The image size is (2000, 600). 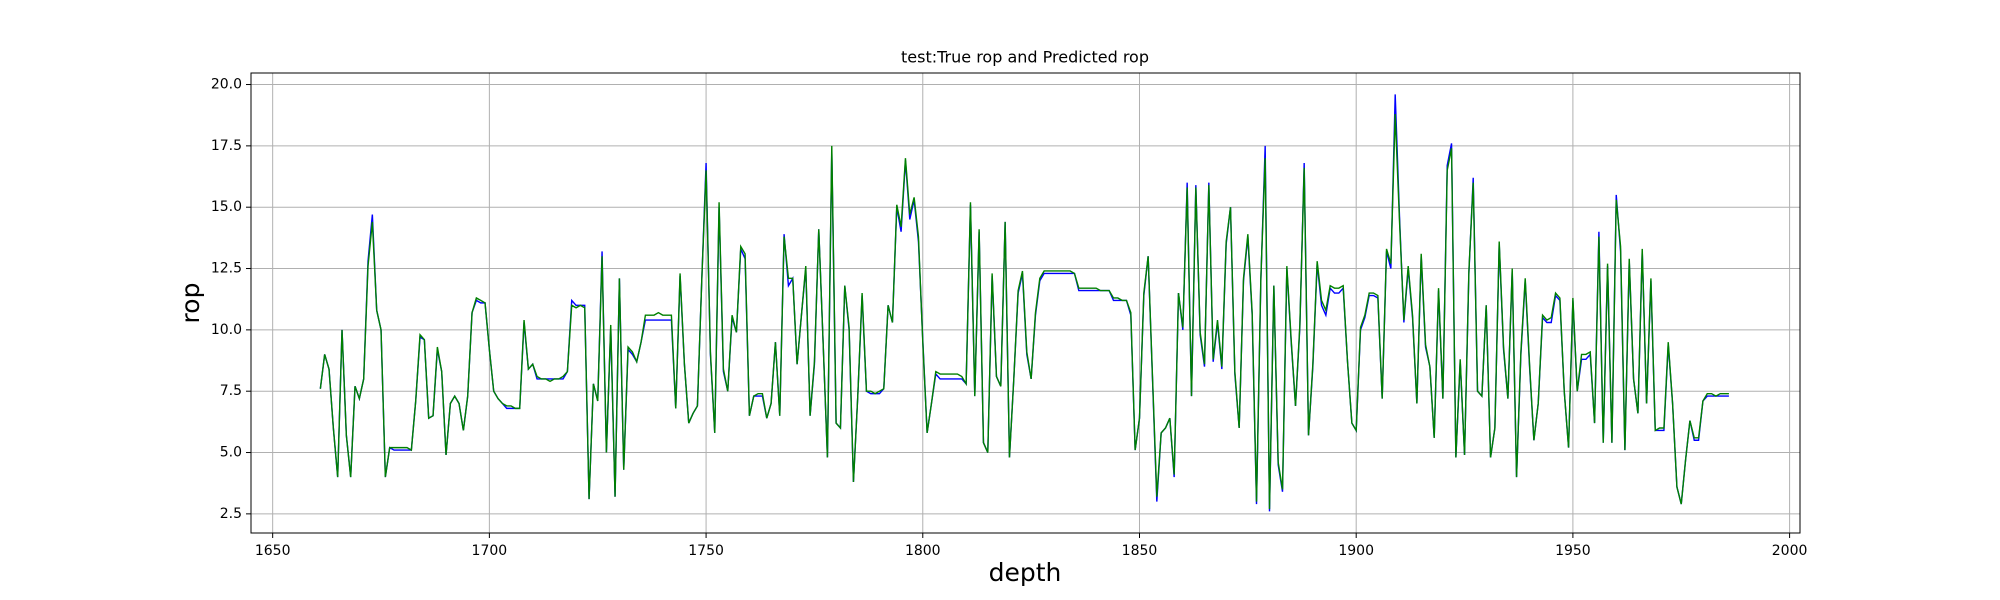 I want to click on x-axis-label: depth, so click(x=1025, y=572).